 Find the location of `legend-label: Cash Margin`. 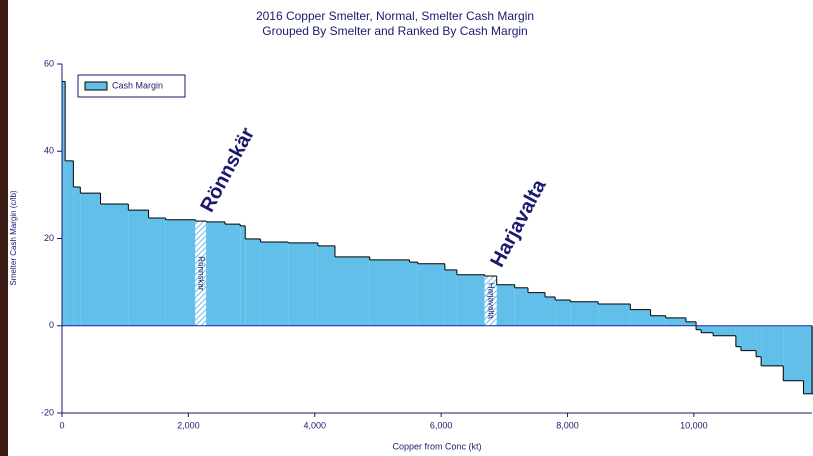

legend-label: Cash Margin is located at coordinates (137, 85).